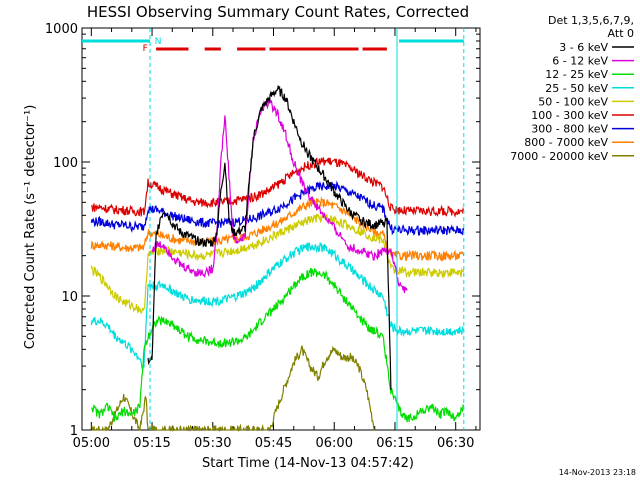 The height and width of the screenshot is (480, 640). I want to click on y-tick-label: 10, so click(69, 297).